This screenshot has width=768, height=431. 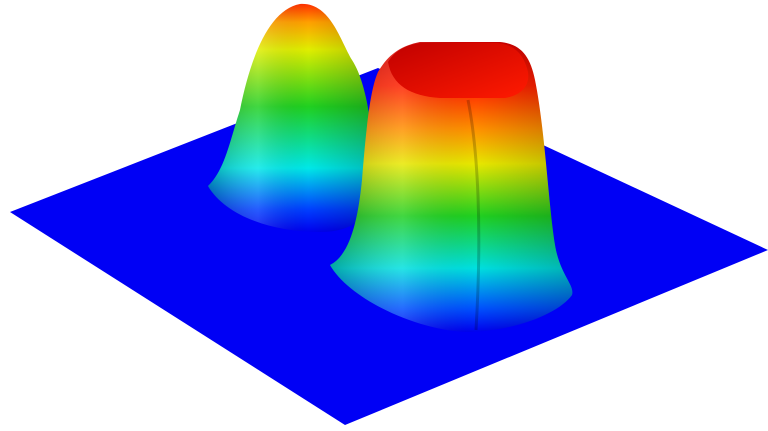 I want to click on plateau-crease, so click(x=473, y=215).